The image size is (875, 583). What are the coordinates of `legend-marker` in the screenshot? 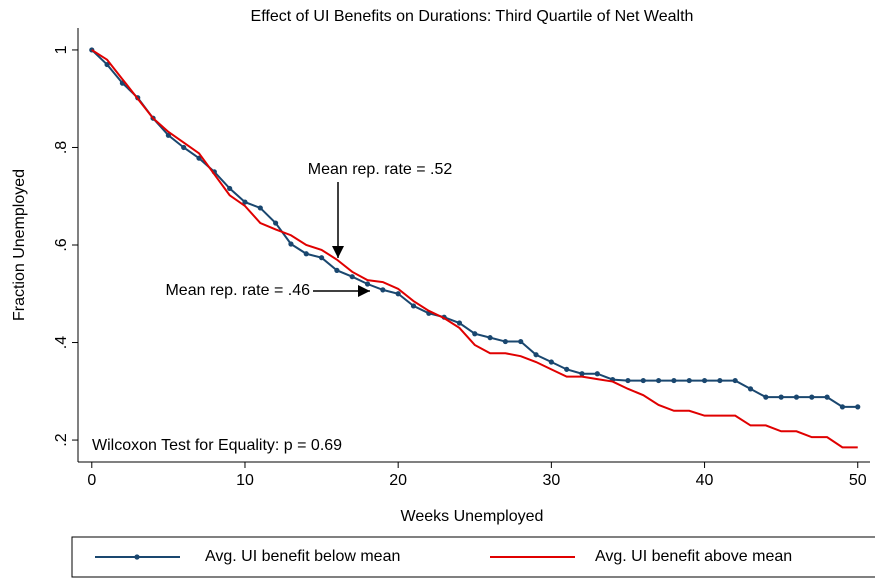 It's located at (137, 557).